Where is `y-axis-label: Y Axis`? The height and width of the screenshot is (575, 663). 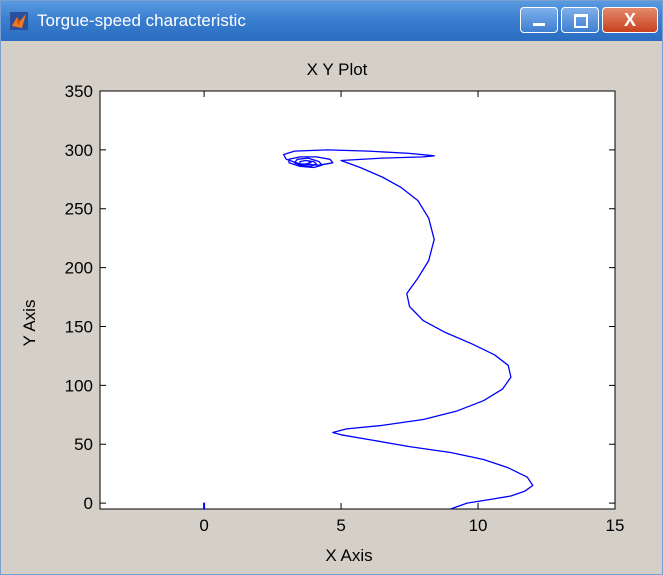 y-axis-label: Y Axis is located at coordinates (29, 323).